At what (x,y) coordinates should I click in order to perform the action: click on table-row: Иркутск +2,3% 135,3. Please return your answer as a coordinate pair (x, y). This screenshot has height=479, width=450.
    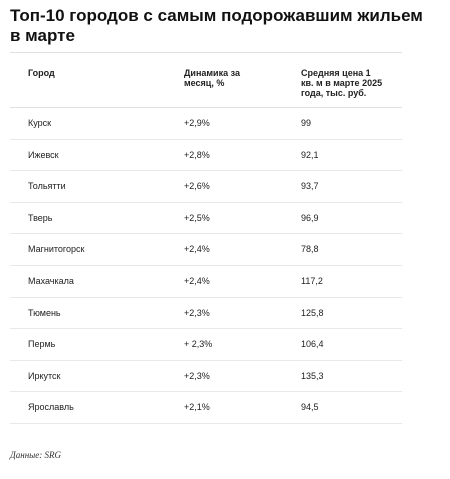
    Looking at the image, I should click on (206, 377).